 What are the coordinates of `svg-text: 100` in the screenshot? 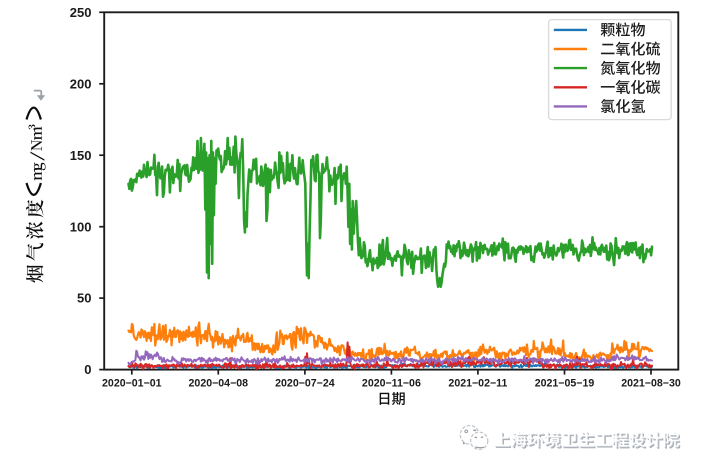 It's located at (81, 226).